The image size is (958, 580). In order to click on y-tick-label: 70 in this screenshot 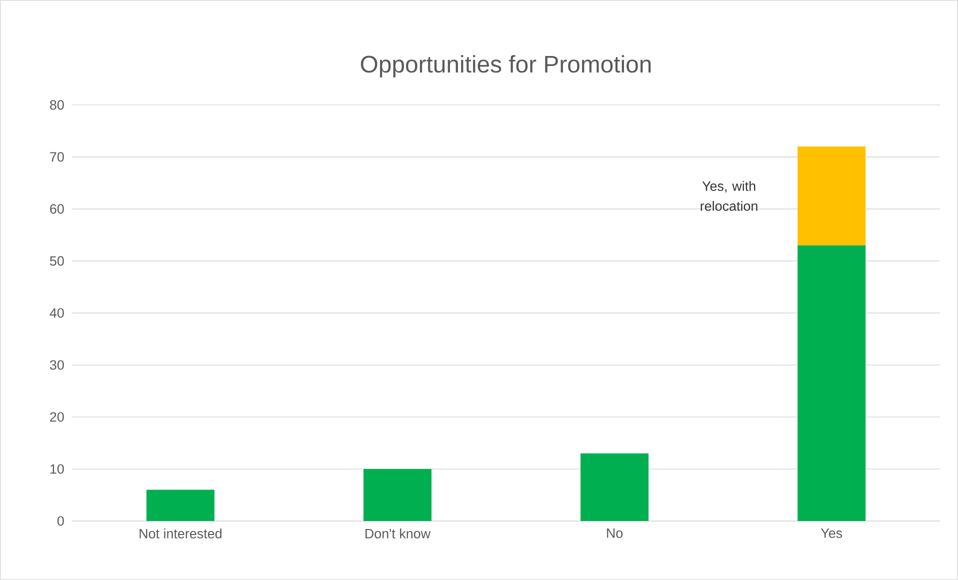, I will do `click(57, 157)`.